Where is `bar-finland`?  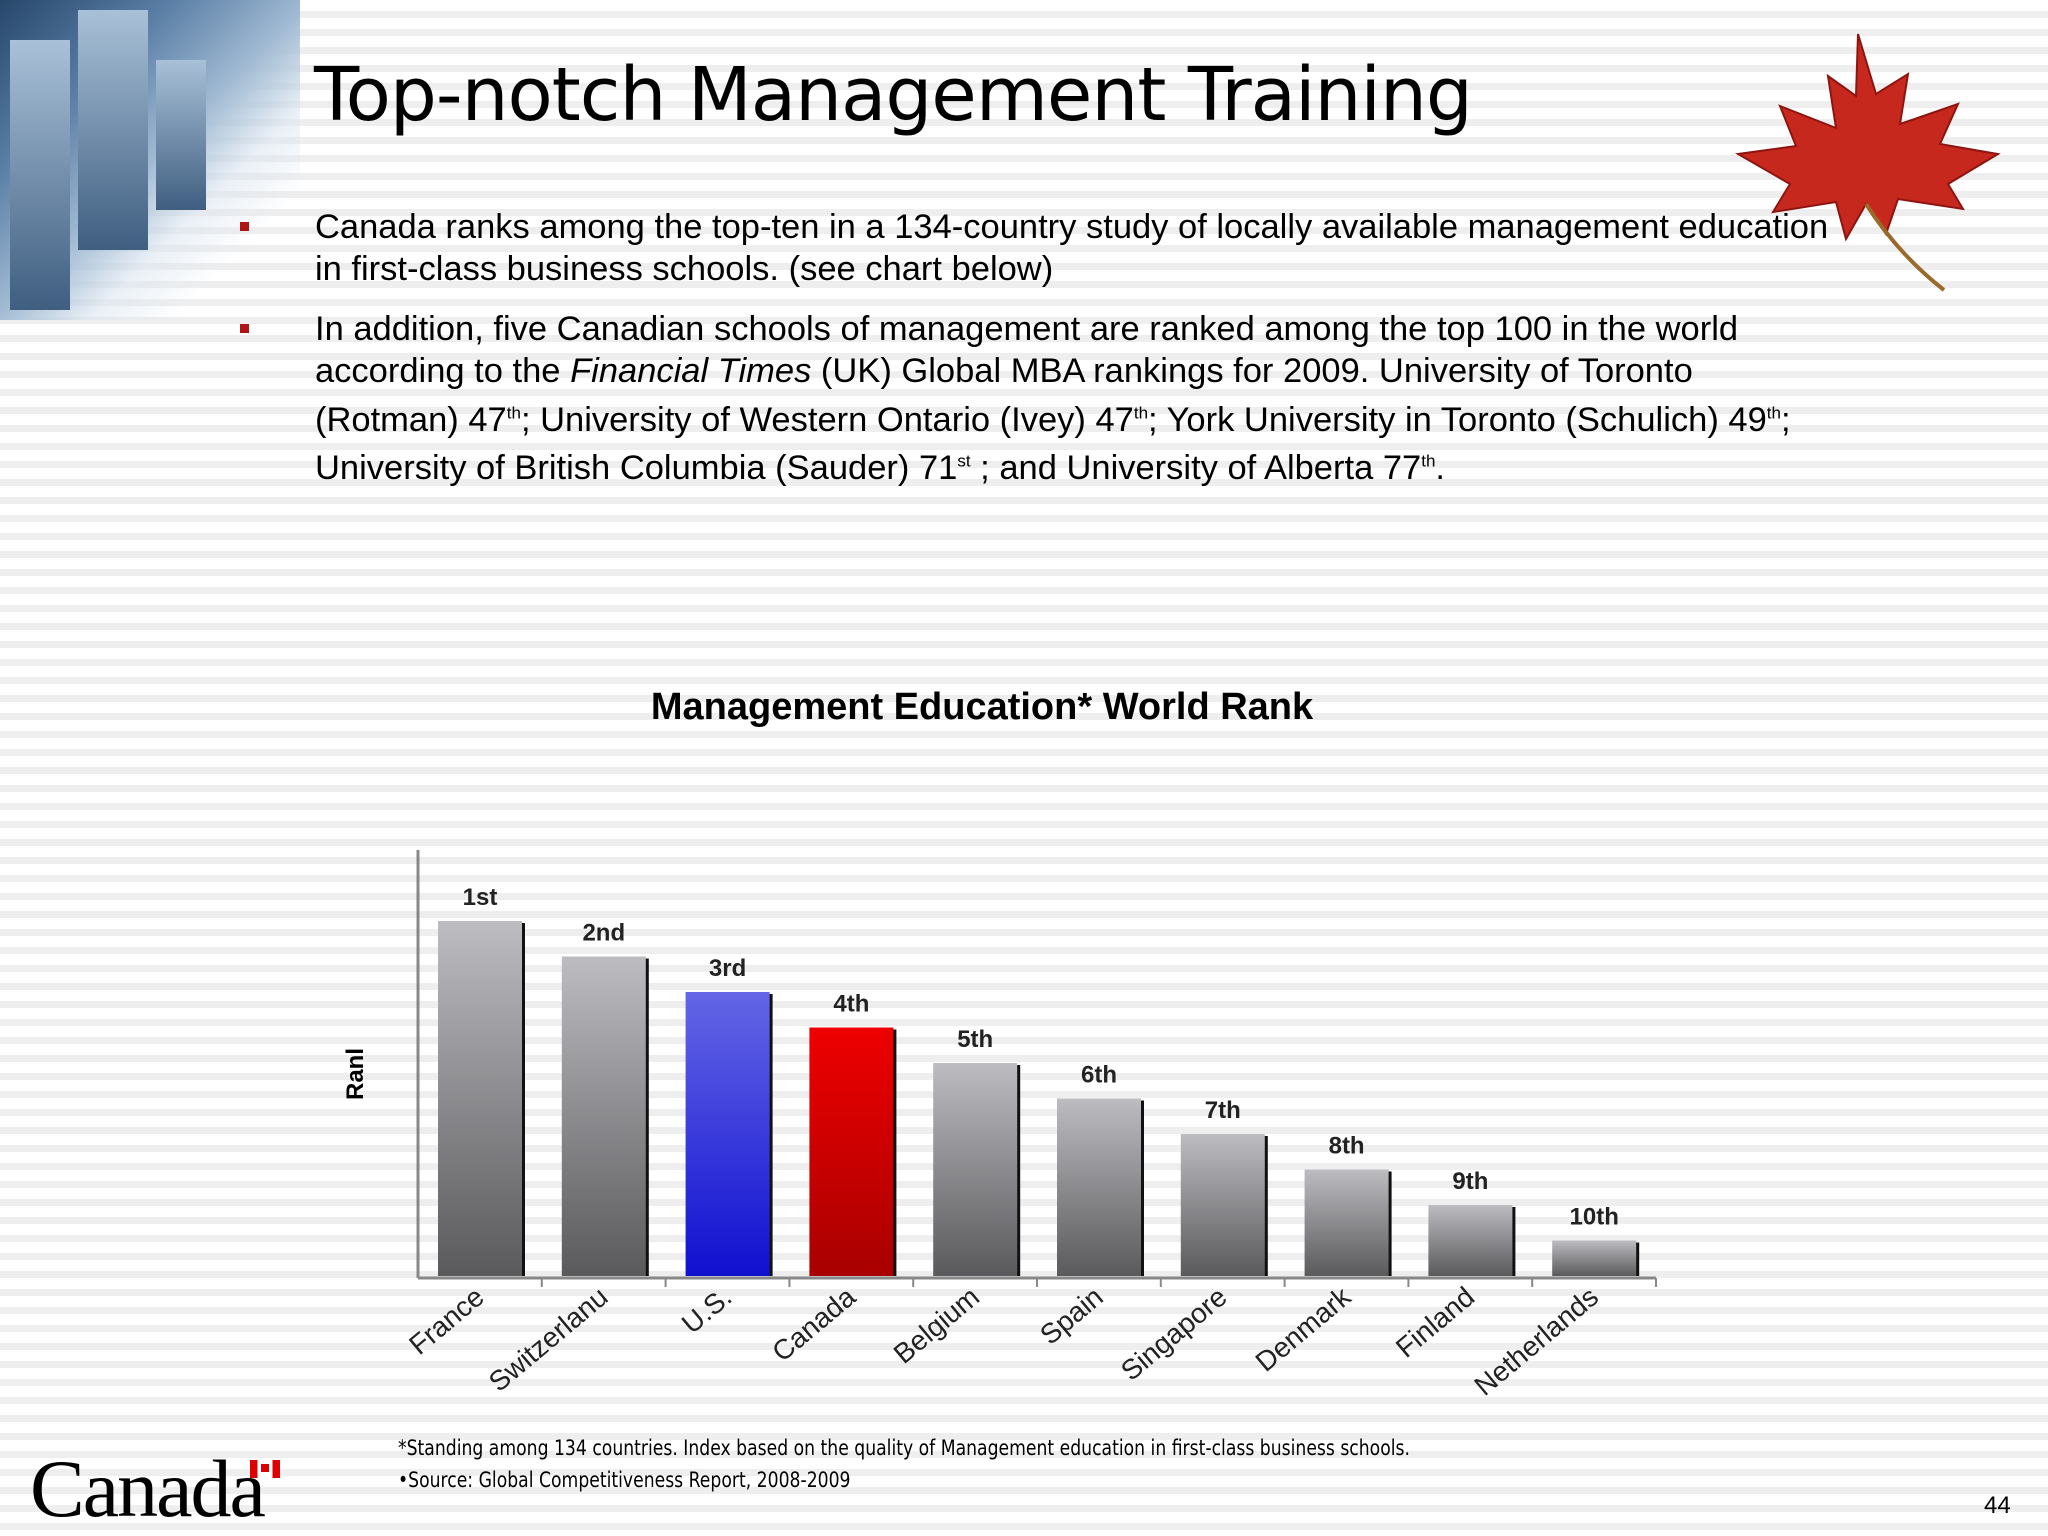
bar-finland is located at coordinates (1470, 1240).